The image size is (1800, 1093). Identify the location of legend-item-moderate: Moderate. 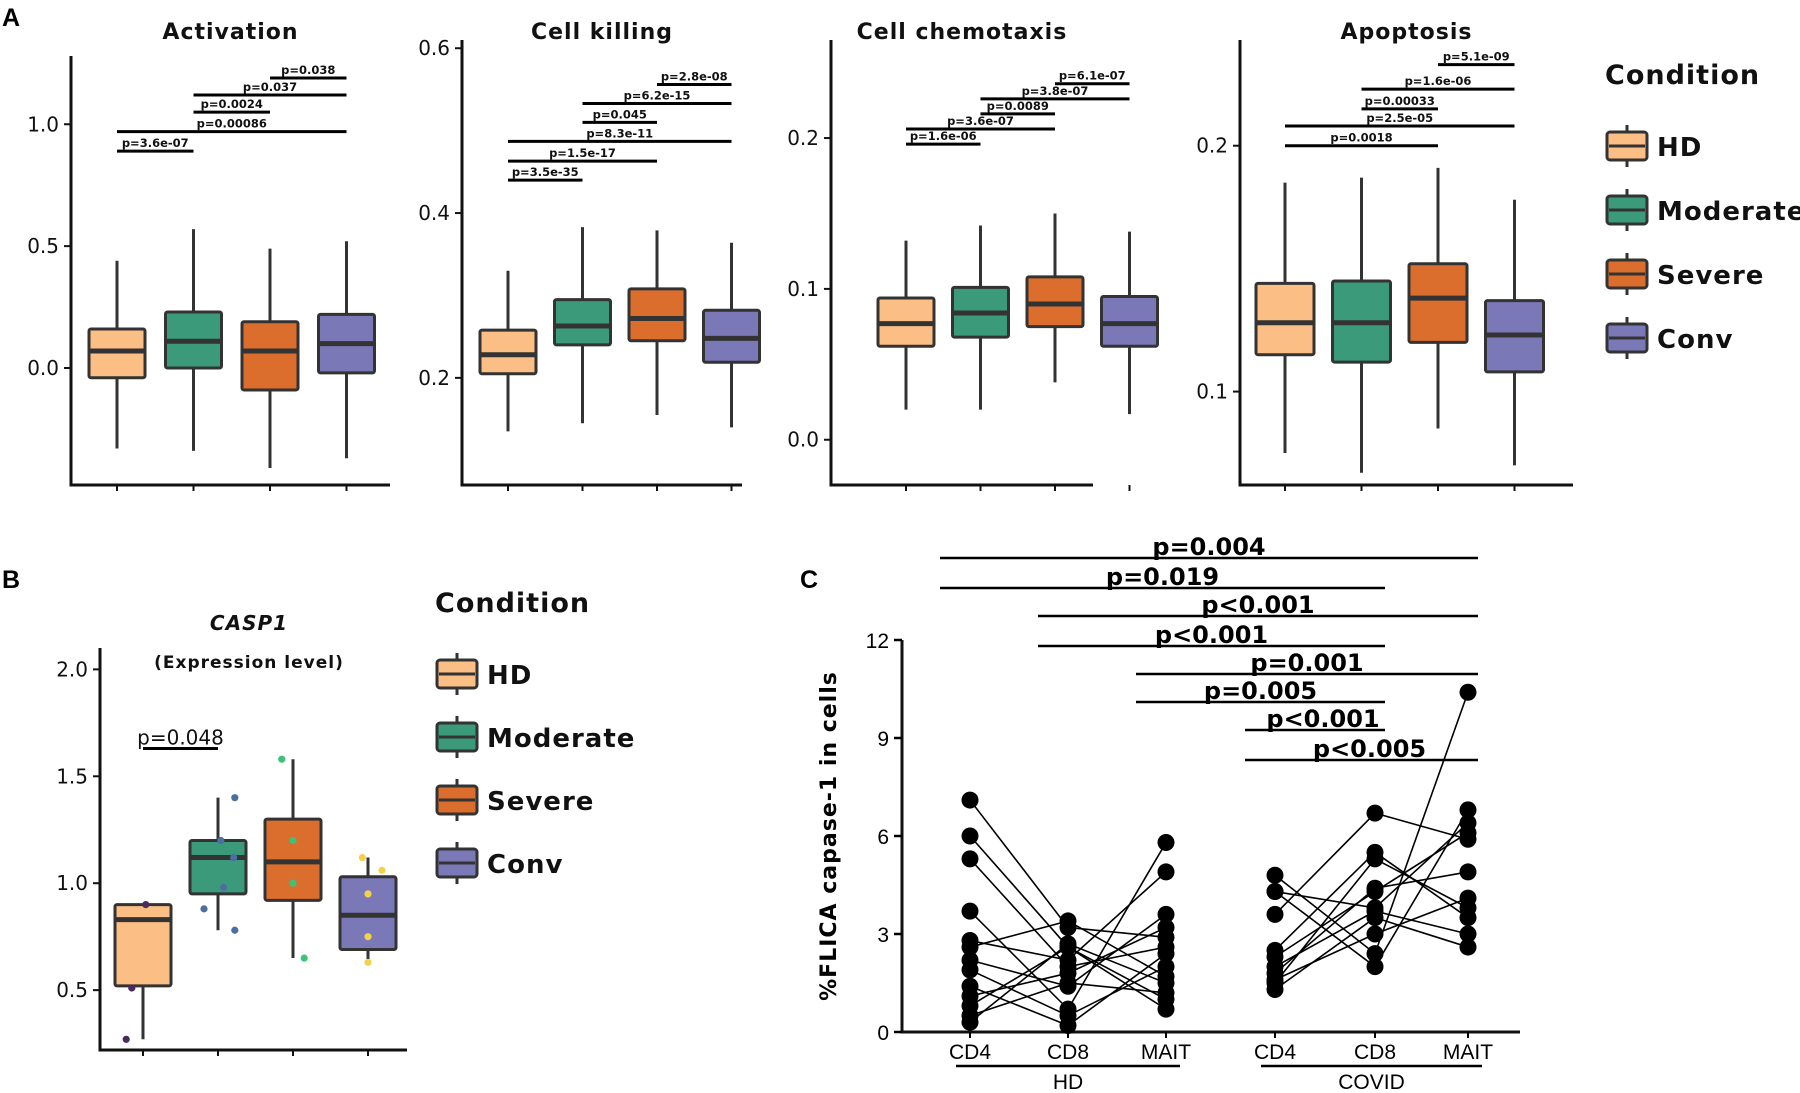
(535, 737).